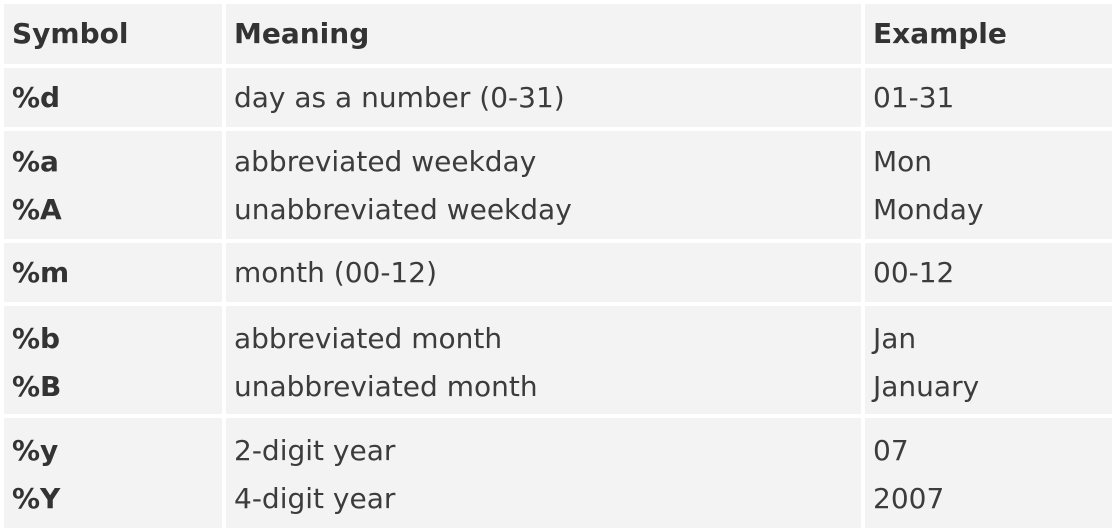 This screenshot has height=532, width=1116. I want to click on example-cell: 00-12, so click(988, 272).